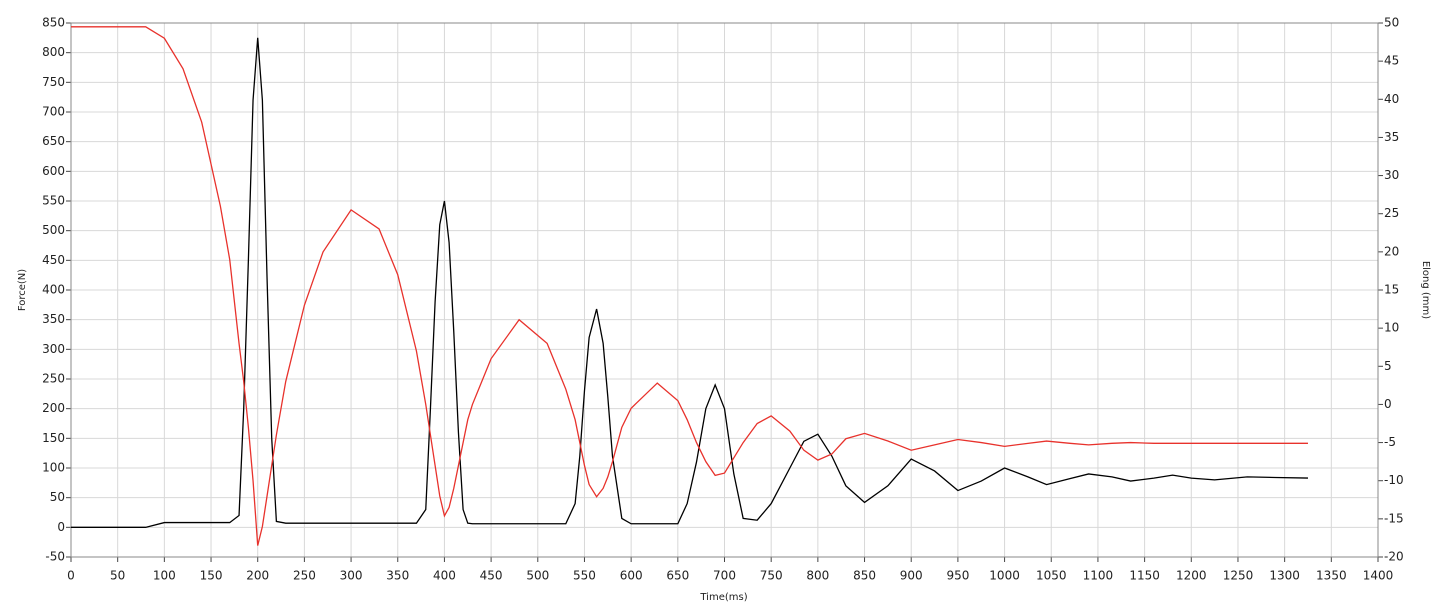 The height and width of the screenshot is (612, 1445). Describe the element at coordinates (1391, 328) in the screenshot. I see `y2-tick-label: 10` at that location.